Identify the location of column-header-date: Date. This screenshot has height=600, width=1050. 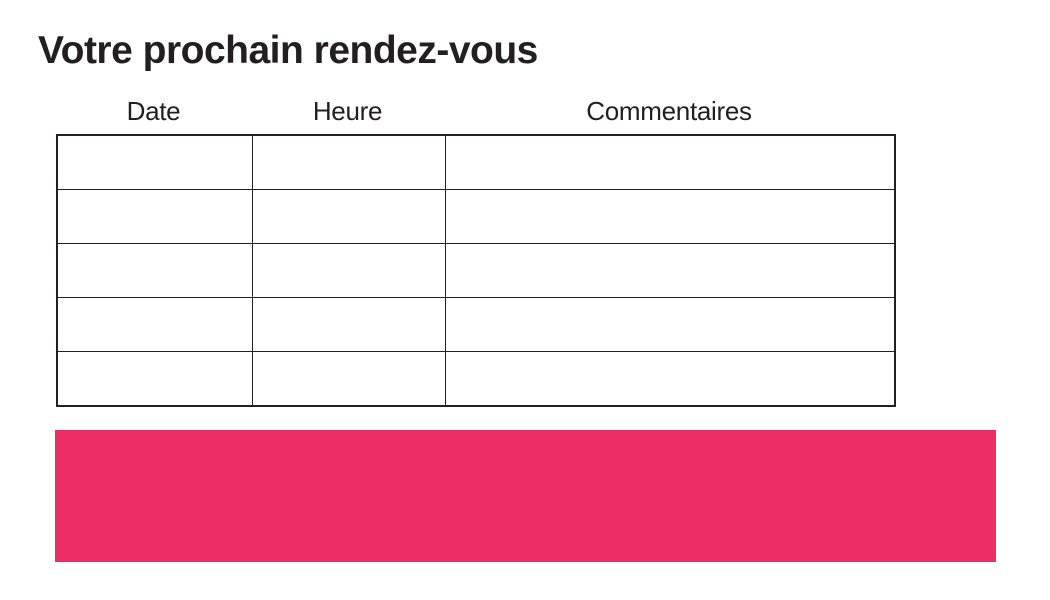
(153, 110).